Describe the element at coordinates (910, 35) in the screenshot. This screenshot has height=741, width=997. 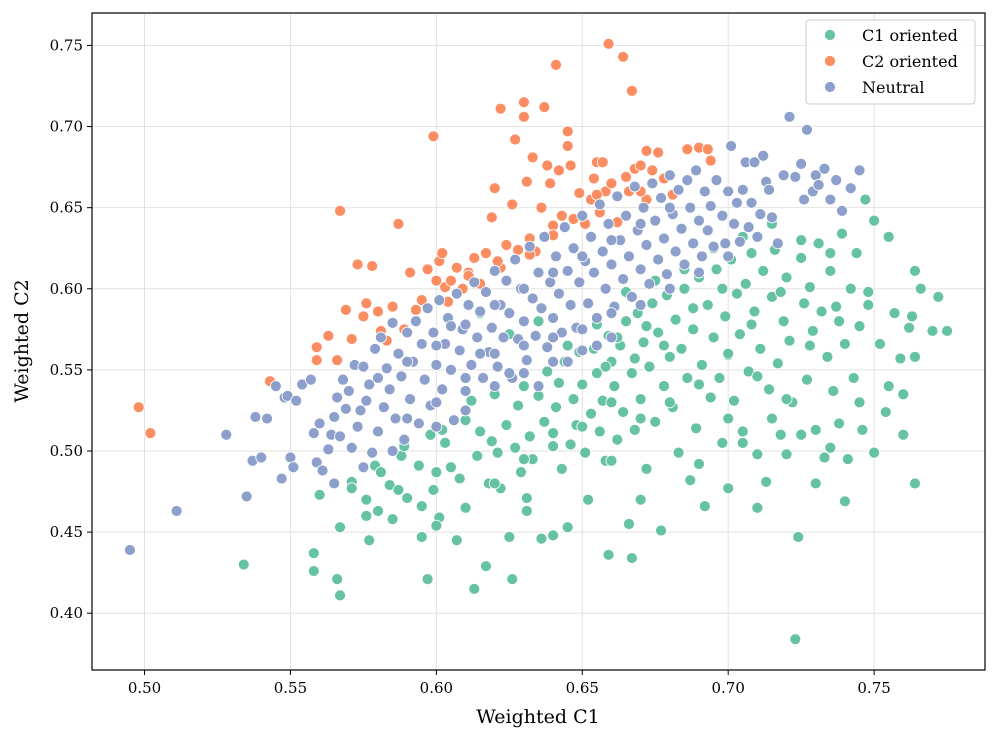
I see `legend-label-c1: C1 oriented` at that location.